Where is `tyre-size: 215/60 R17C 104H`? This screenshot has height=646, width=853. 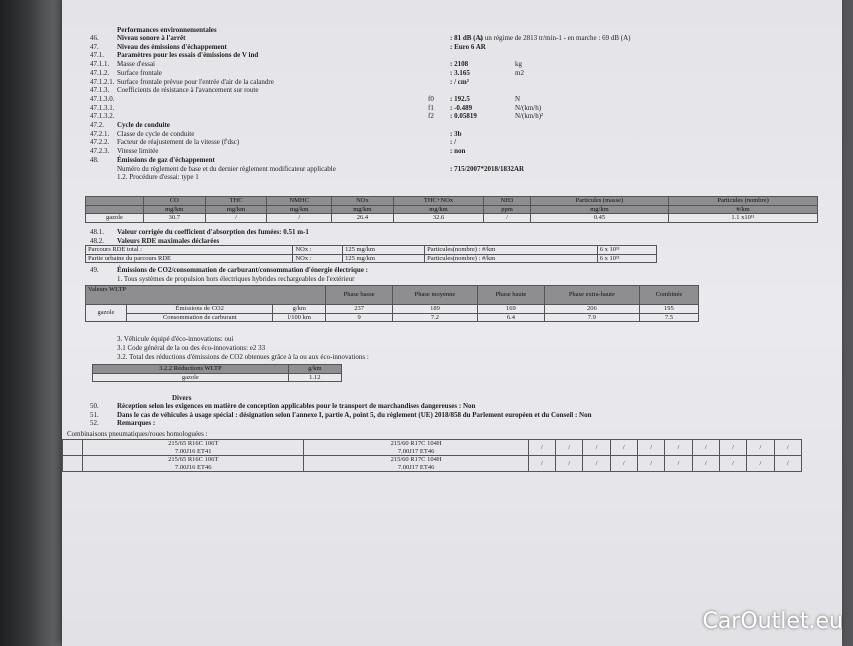
tyre-size: 215/60 R17C 104H is located at coordinates (416, 443).